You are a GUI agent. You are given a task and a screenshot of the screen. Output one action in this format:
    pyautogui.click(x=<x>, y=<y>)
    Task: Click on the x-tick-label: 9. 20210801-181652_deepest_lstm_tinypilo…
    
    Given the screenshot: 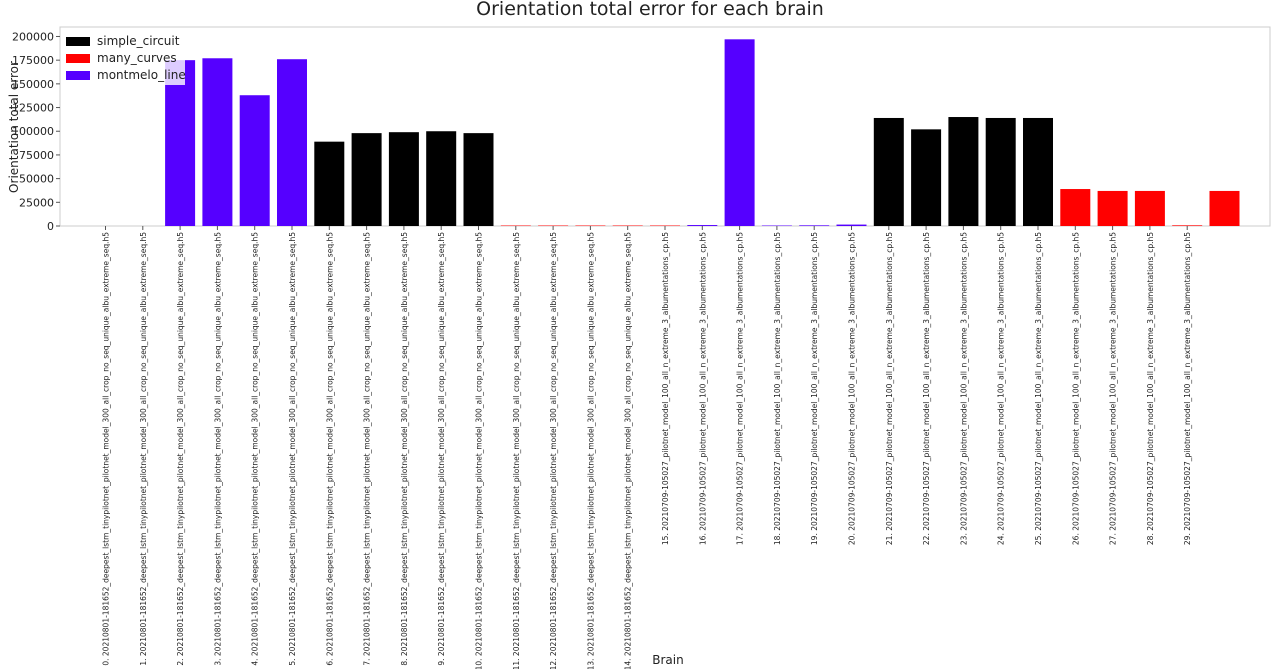 What is the action you would take?
    pyautogui.click(x=441, y=449)
    